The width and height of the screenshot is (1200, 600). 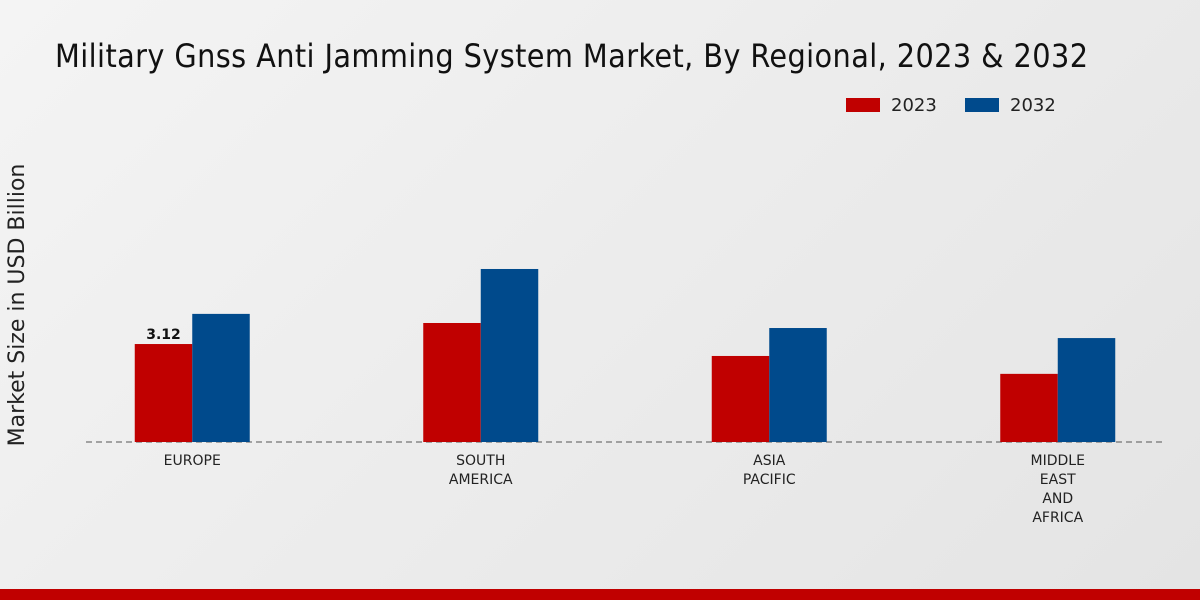 I want to click on legend-label: 2023, so click(x=914, y=105).